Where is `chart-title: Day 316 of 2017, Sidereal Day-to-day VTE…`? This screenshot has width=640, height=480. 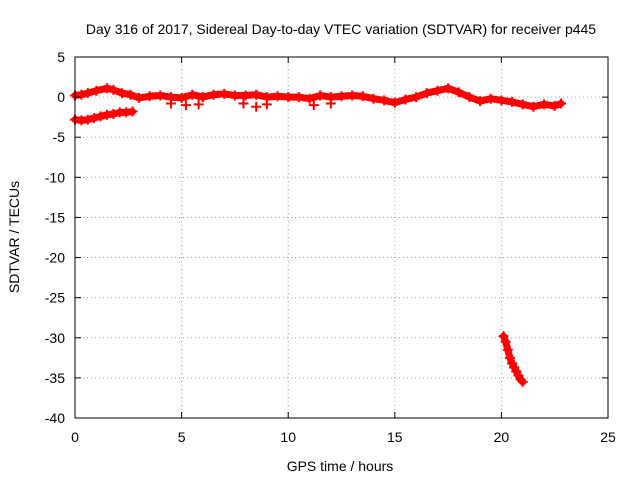
chart-title: Day 316 of 2017, Sidereal Day-to-day VTE… is located at coordinates (341, 29).